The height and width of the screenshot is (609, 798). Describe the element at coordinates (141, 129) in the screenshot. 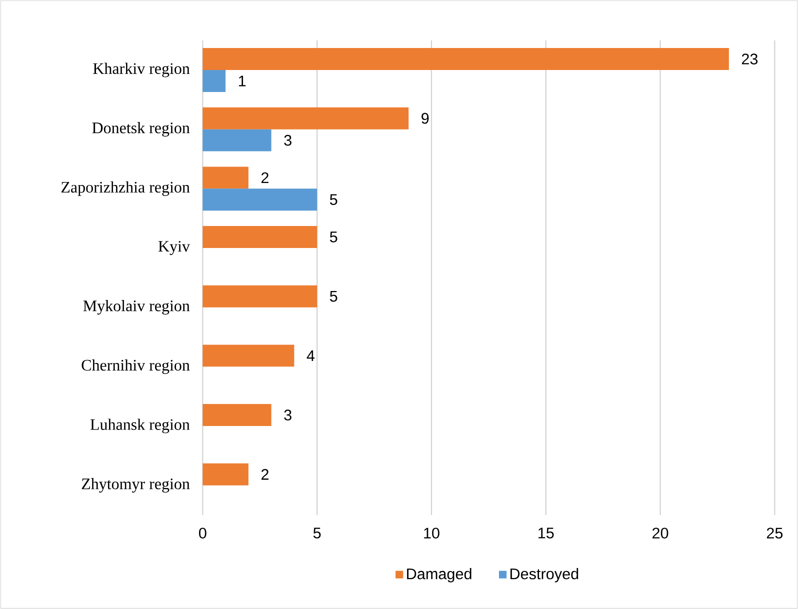

I see `y-tick-label: Donetsk region` at that location.